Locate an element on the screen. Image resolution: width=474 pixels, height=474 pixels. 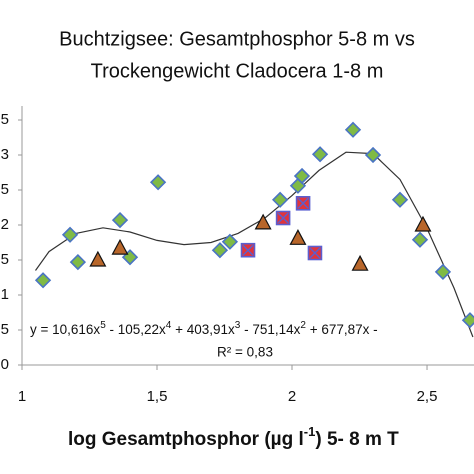
equation-part: - 105,22x is located at coordinates (136, 329).